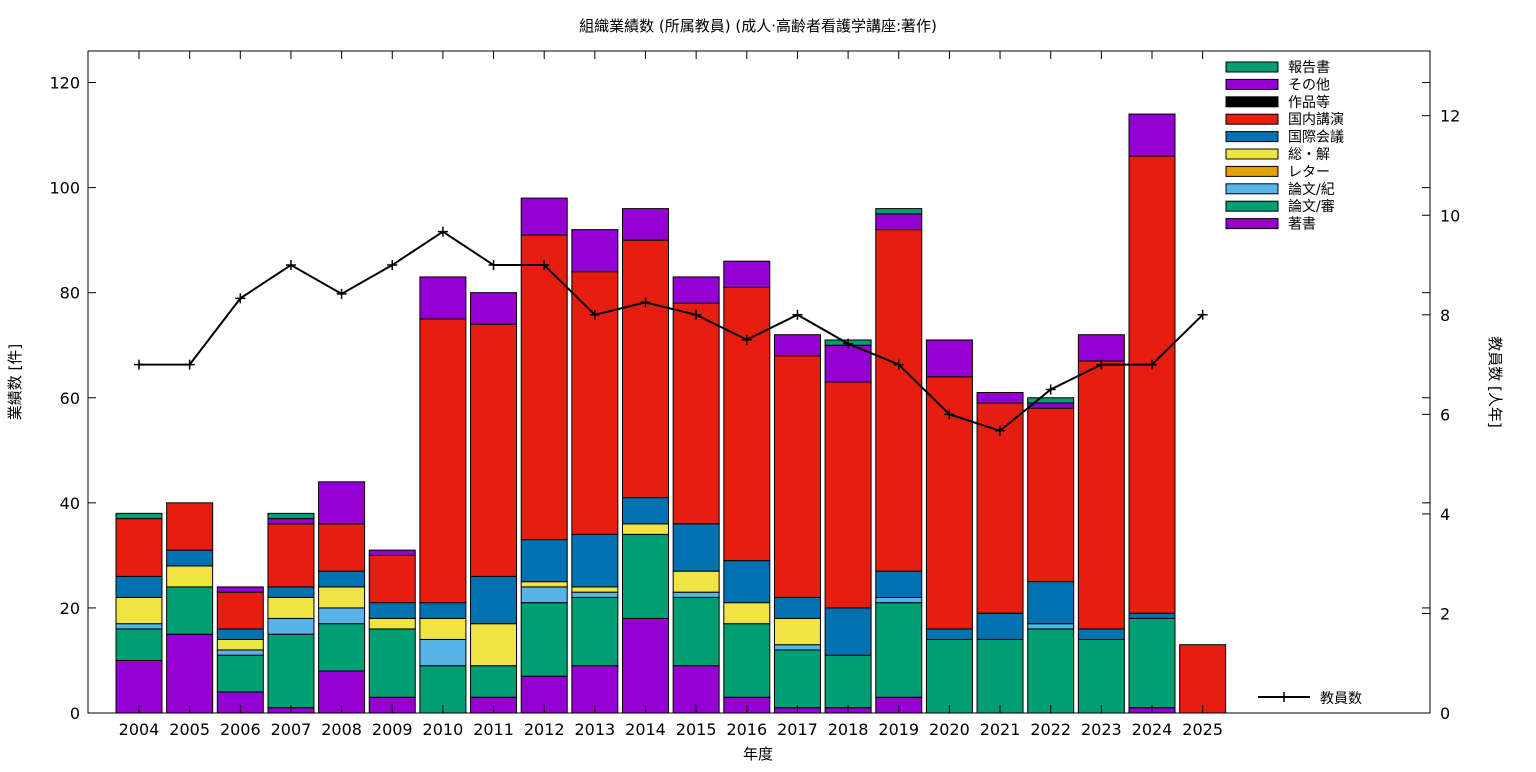 The width and height of the screenshot is (1536, 772). I want to click on y2-tick-label: 6, so click(1445, 414).